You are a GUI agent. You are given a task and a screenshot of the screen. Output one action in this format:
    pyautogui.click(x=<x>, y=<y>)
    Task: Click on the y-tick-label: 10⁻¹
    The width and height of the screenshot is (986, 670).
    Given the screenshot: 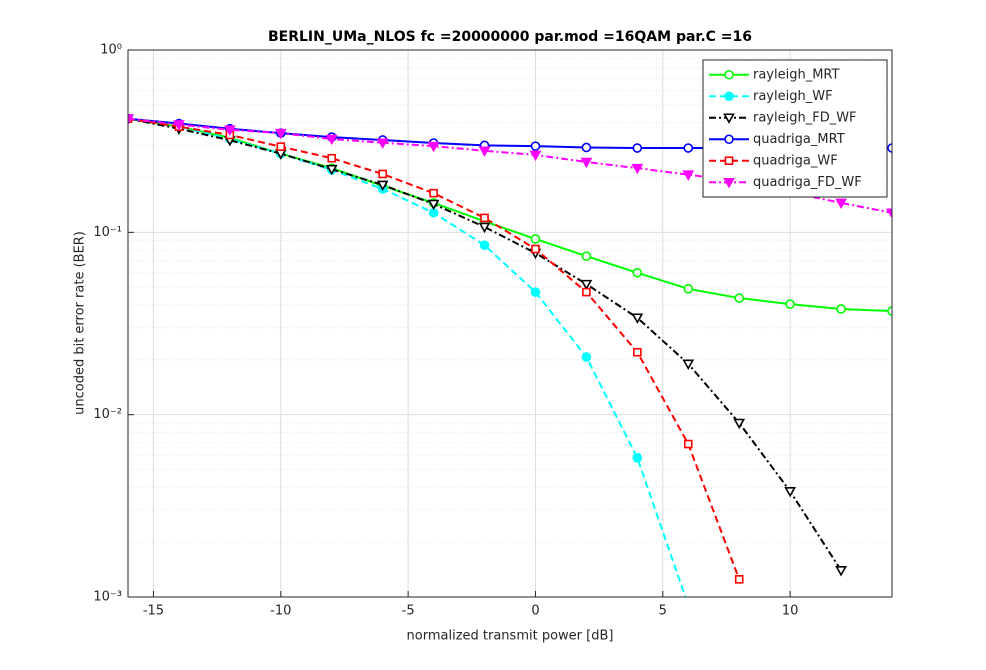 What is the action you would take?
    pyautogui.click(x=107, y=232)
    